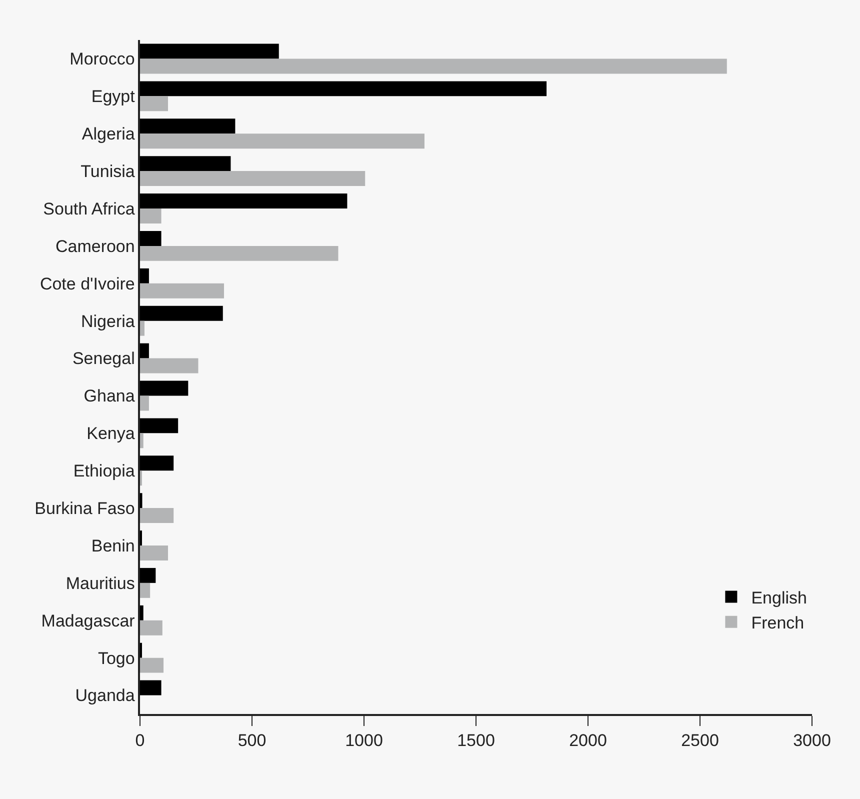  Describe the element at coordinates (113, 546) in the screenshot. I see `y-tick-label: Benin` at that location.